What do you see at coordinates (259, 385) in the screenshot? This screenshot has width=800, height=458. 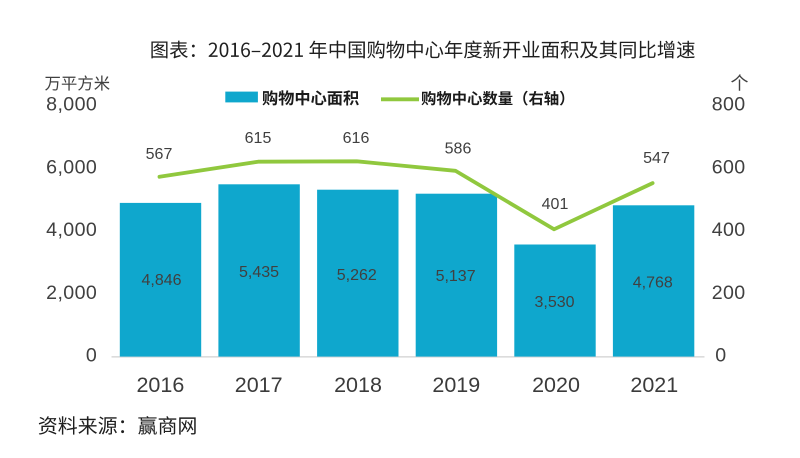 I see `svg-text: 2017` at bounding box center [259, 385].